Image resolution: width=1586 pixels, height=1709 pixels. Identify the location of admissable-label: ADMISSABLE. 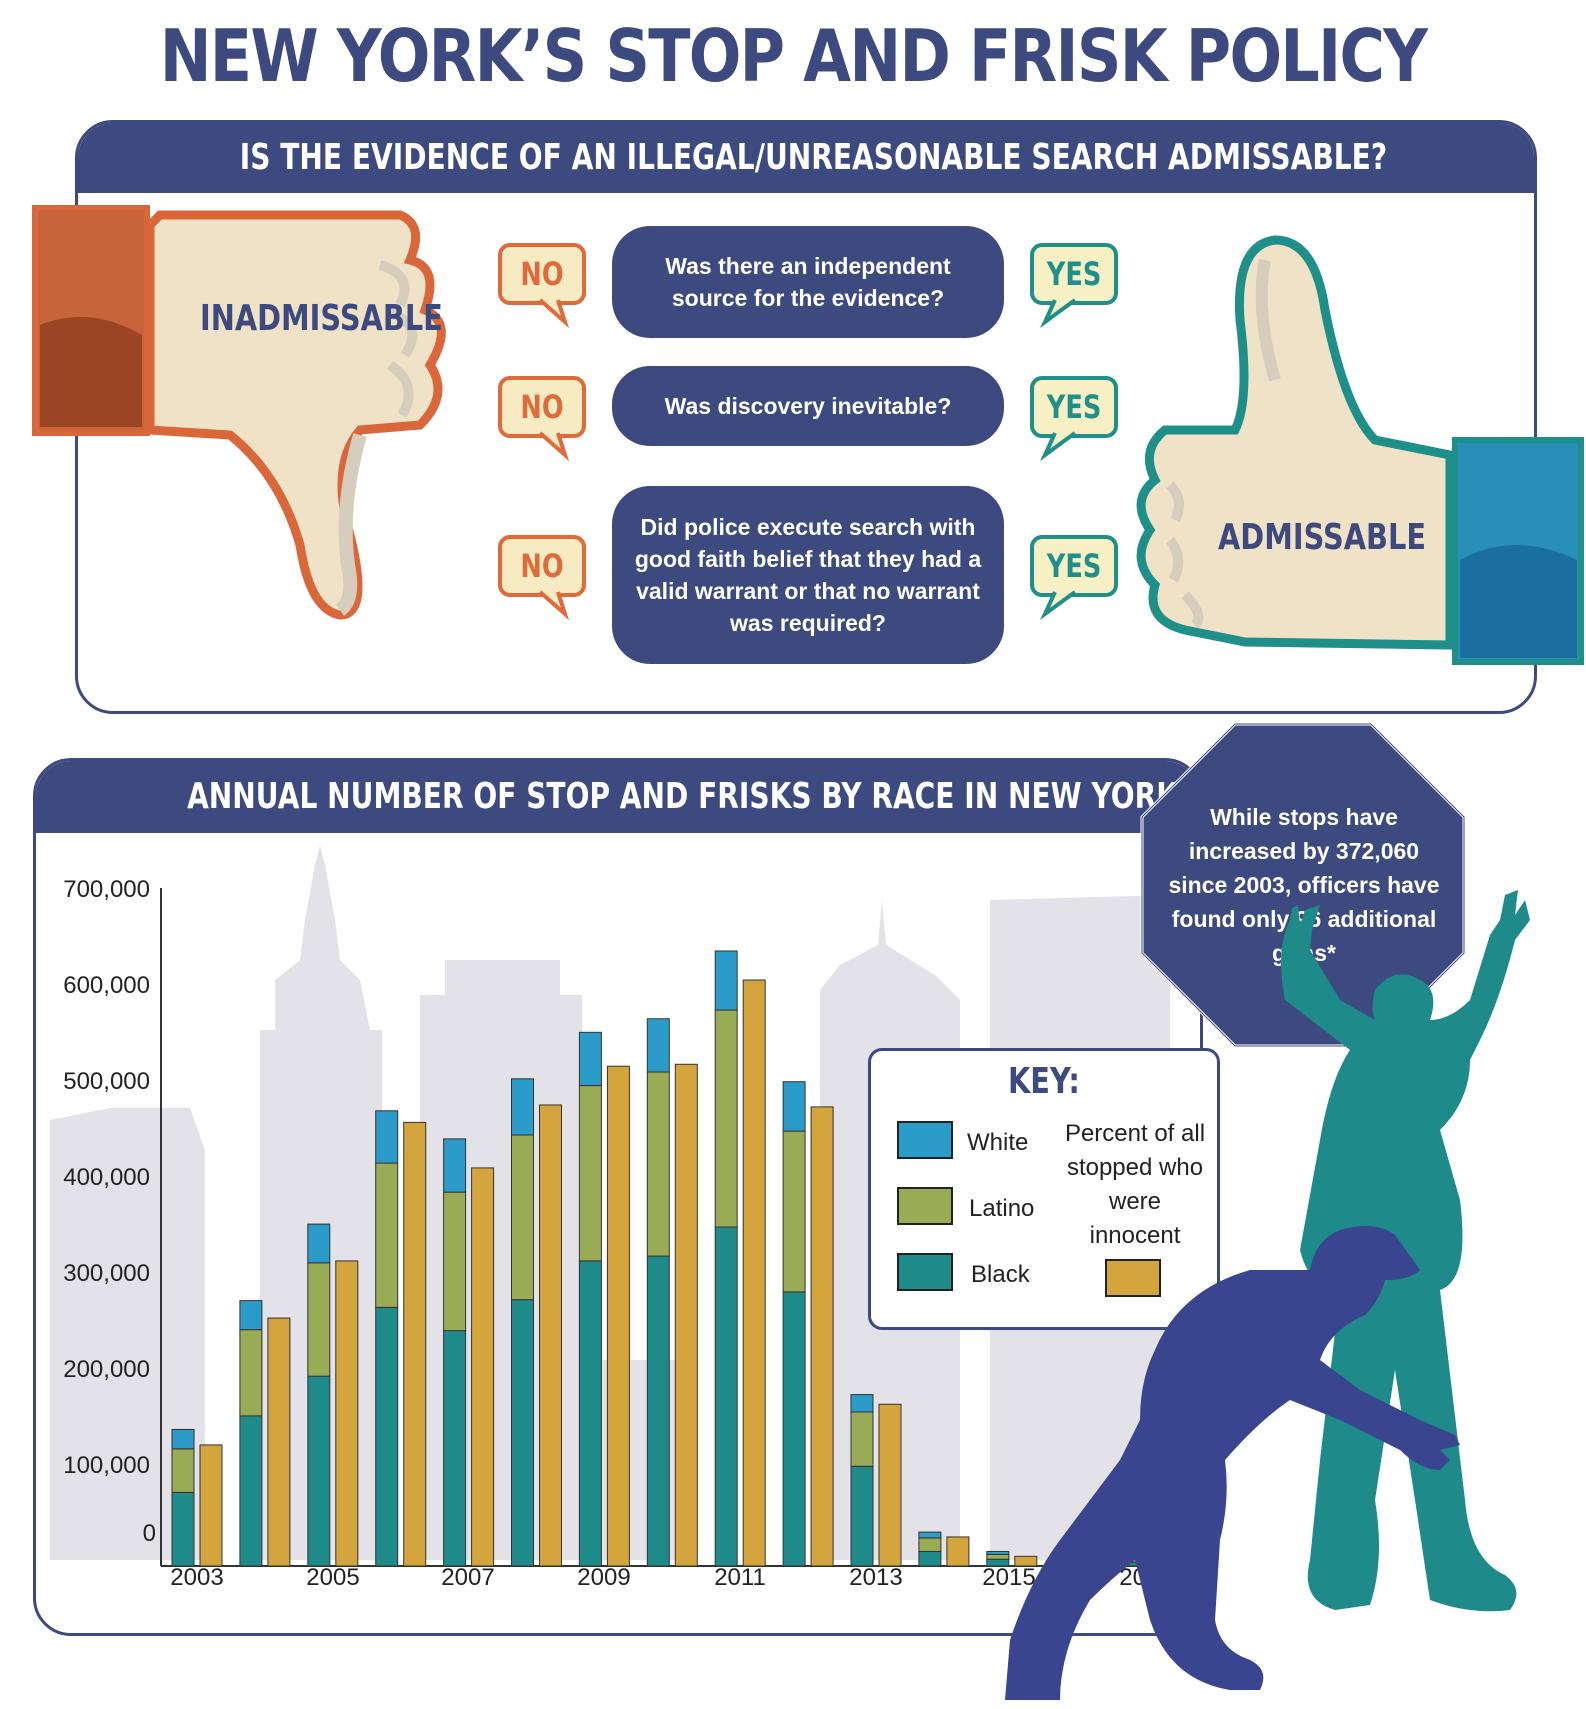
(1322, 537).